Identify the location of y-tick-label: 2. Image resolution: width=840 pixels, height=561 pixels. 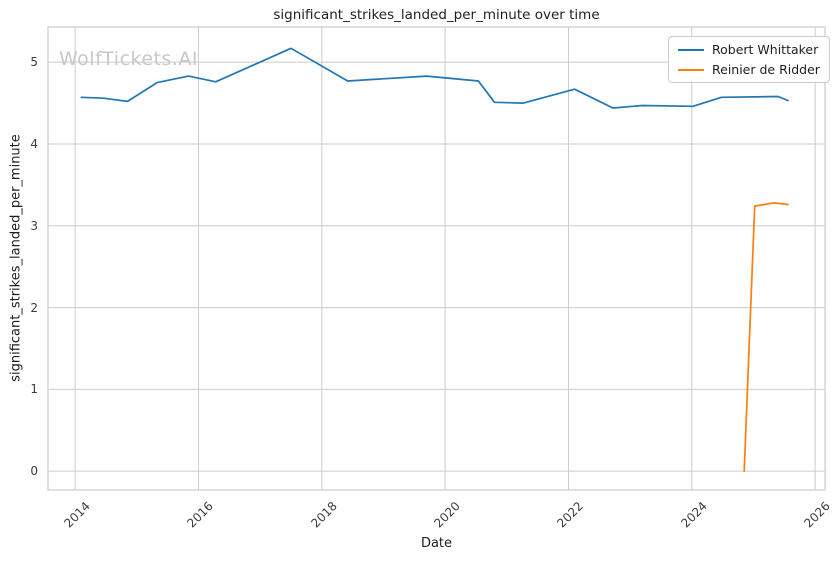
(34, 307).